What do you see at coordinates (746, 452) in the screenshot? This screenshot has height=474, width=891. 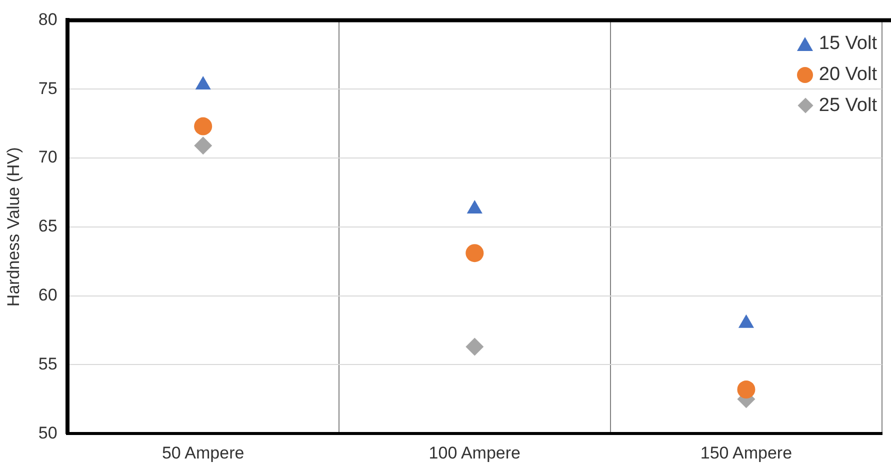 I see `x-tick-label: 150 Ampere` at bounding box center [746, 452].